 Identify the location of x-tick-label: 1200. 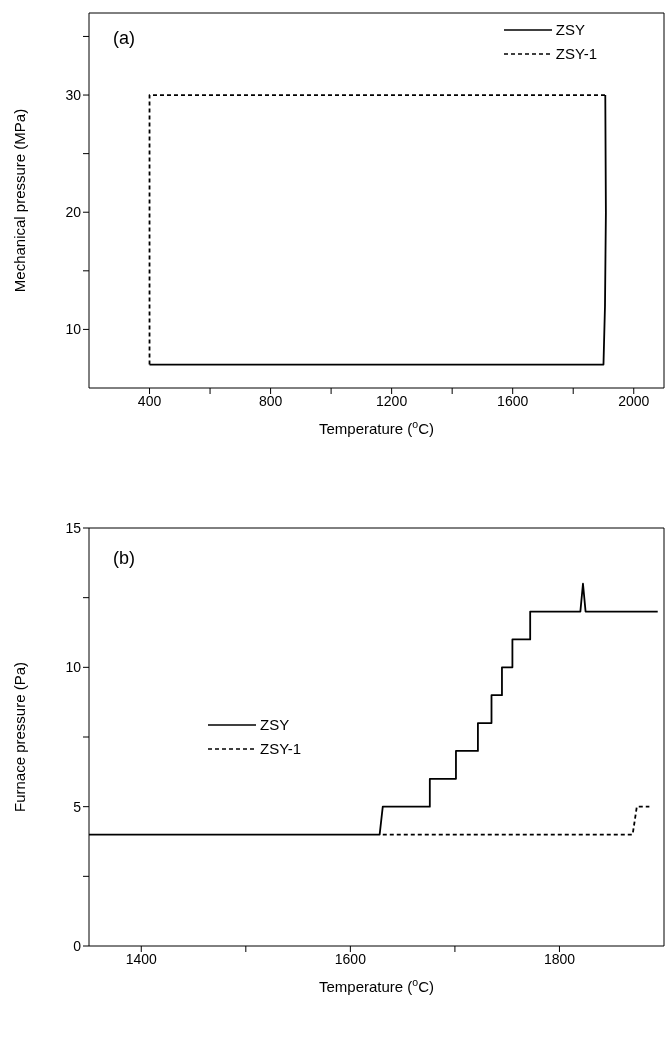
(392, 400).